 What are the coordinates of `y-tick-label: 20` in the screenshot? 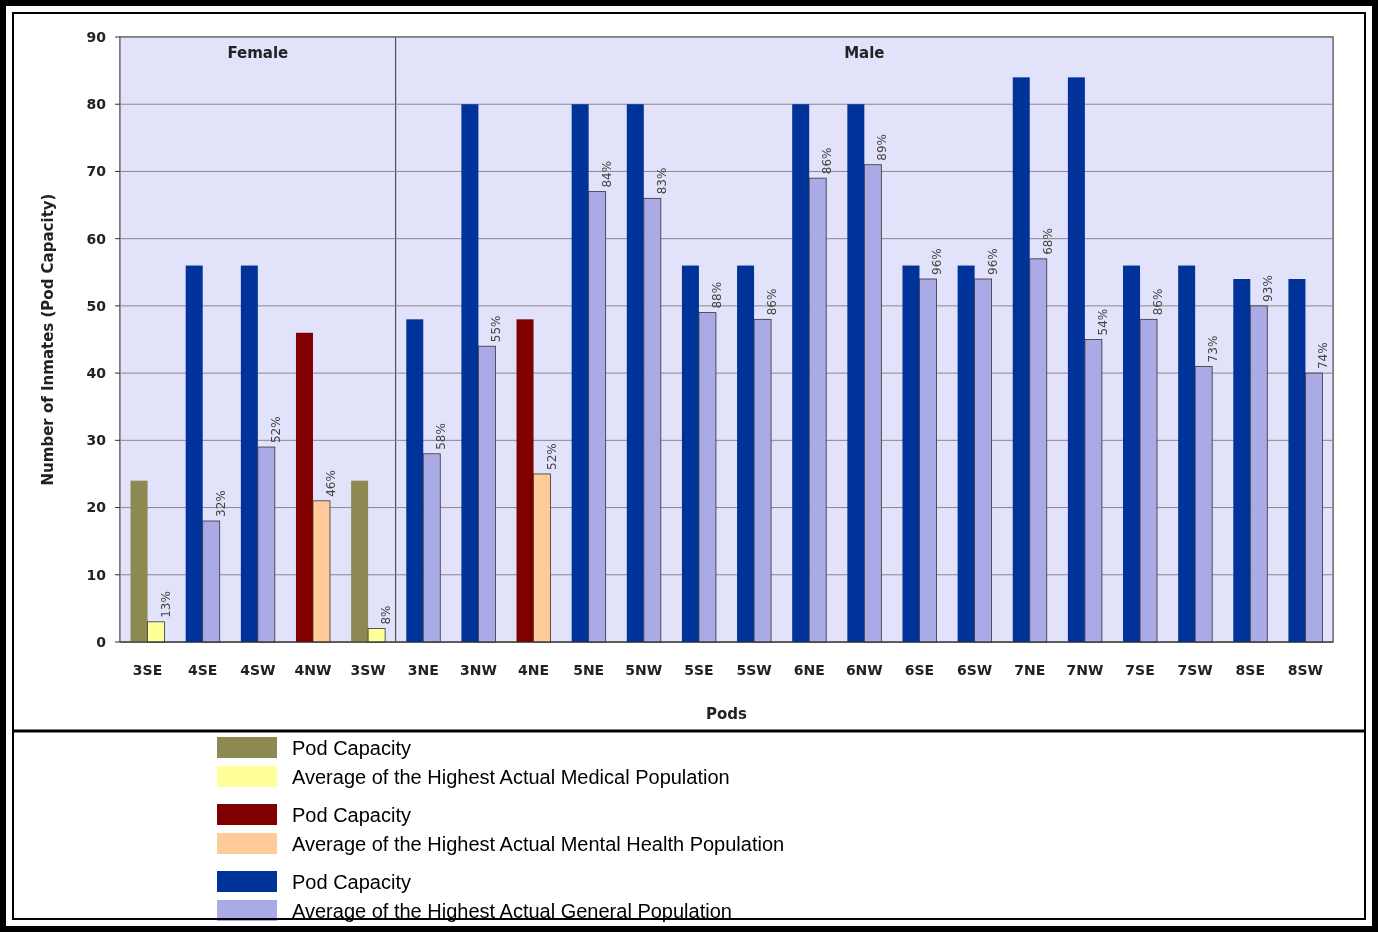 It's located at (96, 507).